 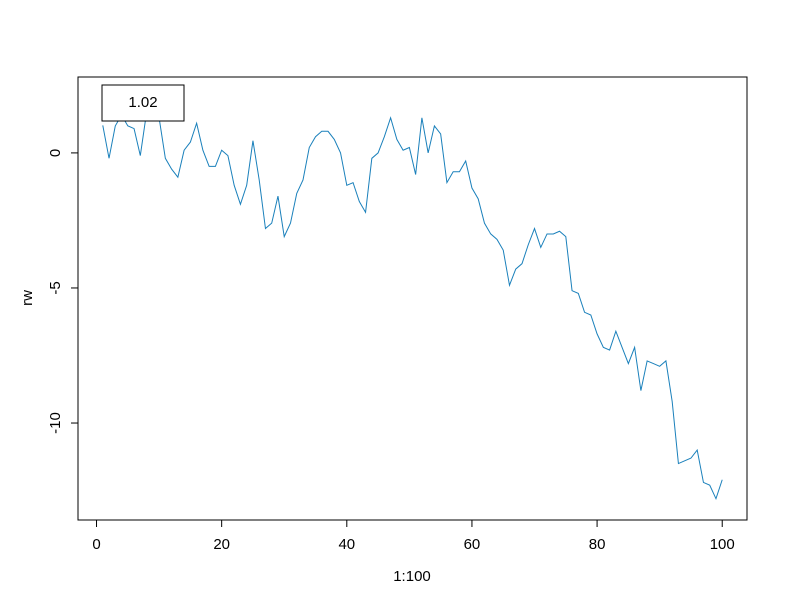 What do you see at coordinates (27, 298) in the screenshot?
I see `y-axis-label: rw` at bounding box center [27, 298].